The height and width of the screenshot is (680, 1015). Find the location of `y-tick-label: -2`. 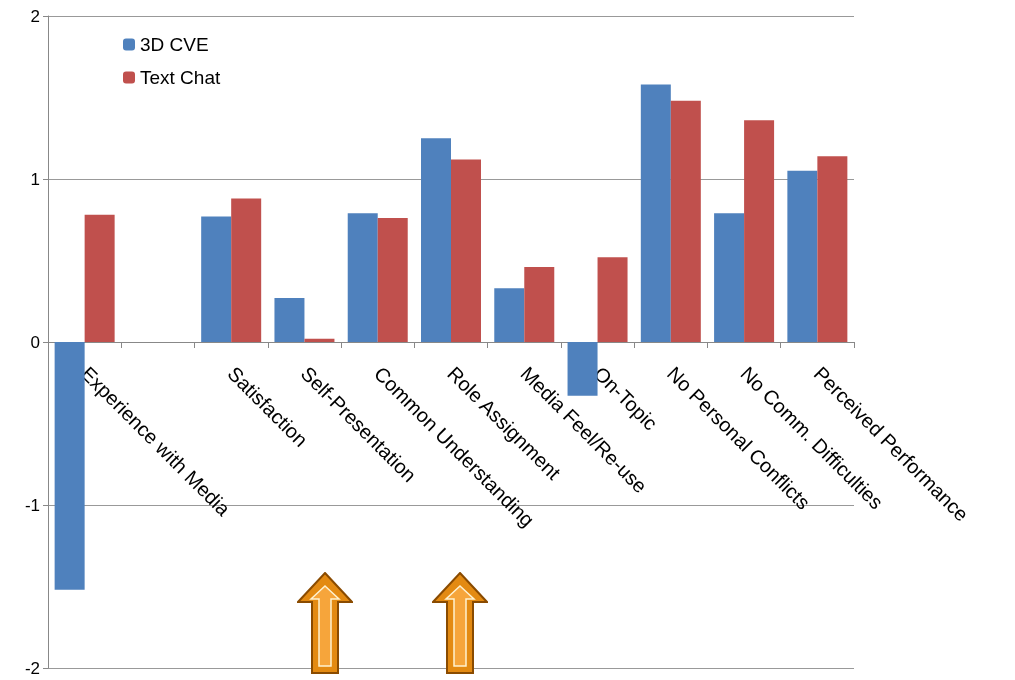

y-tick-label: -2 is located at coordinates (32, 668).